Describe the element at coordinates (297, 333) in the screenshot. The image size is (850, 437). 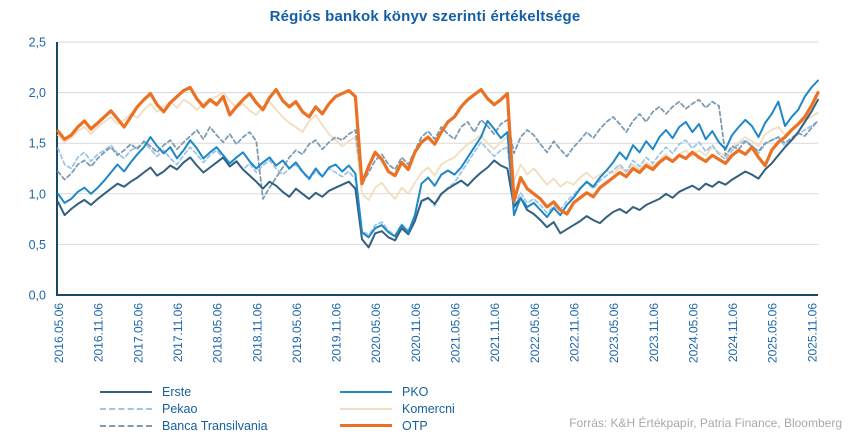
I see `x-tick-label: 2019.05.06` at that location.